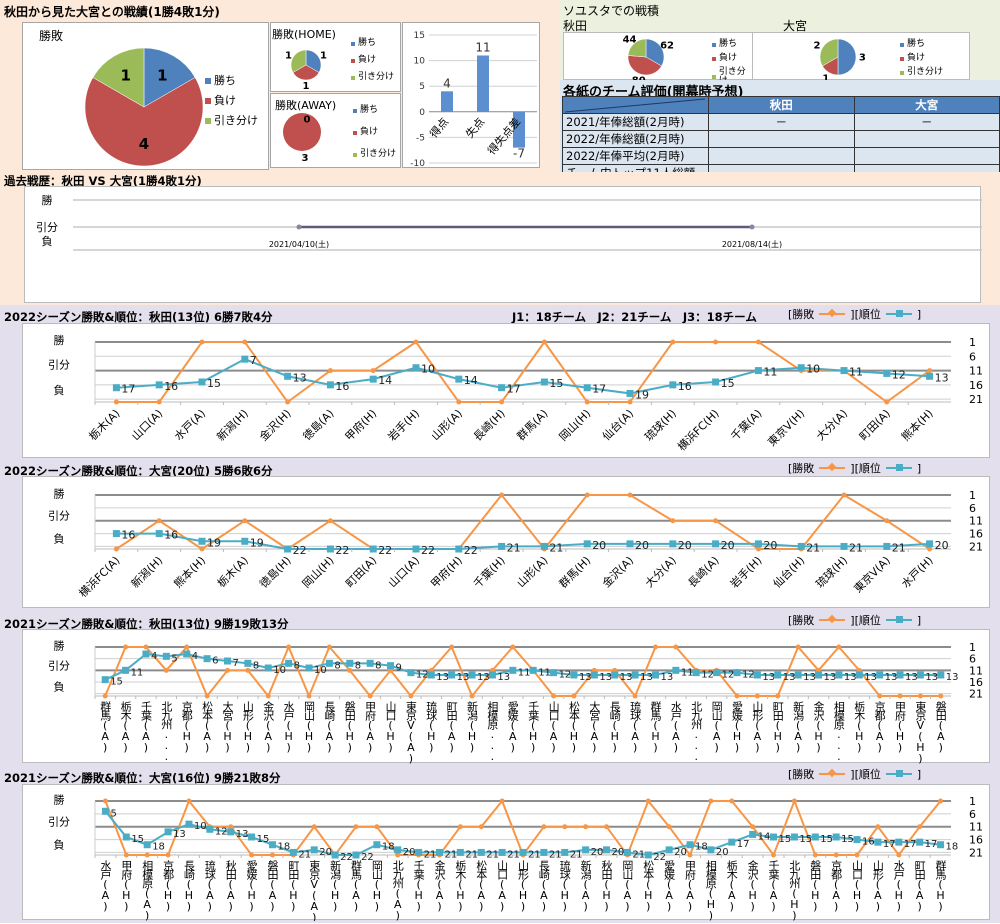 The height and width of the screenshot is (924, 1000). I want to click on swatch-icon, so click(353, 60).